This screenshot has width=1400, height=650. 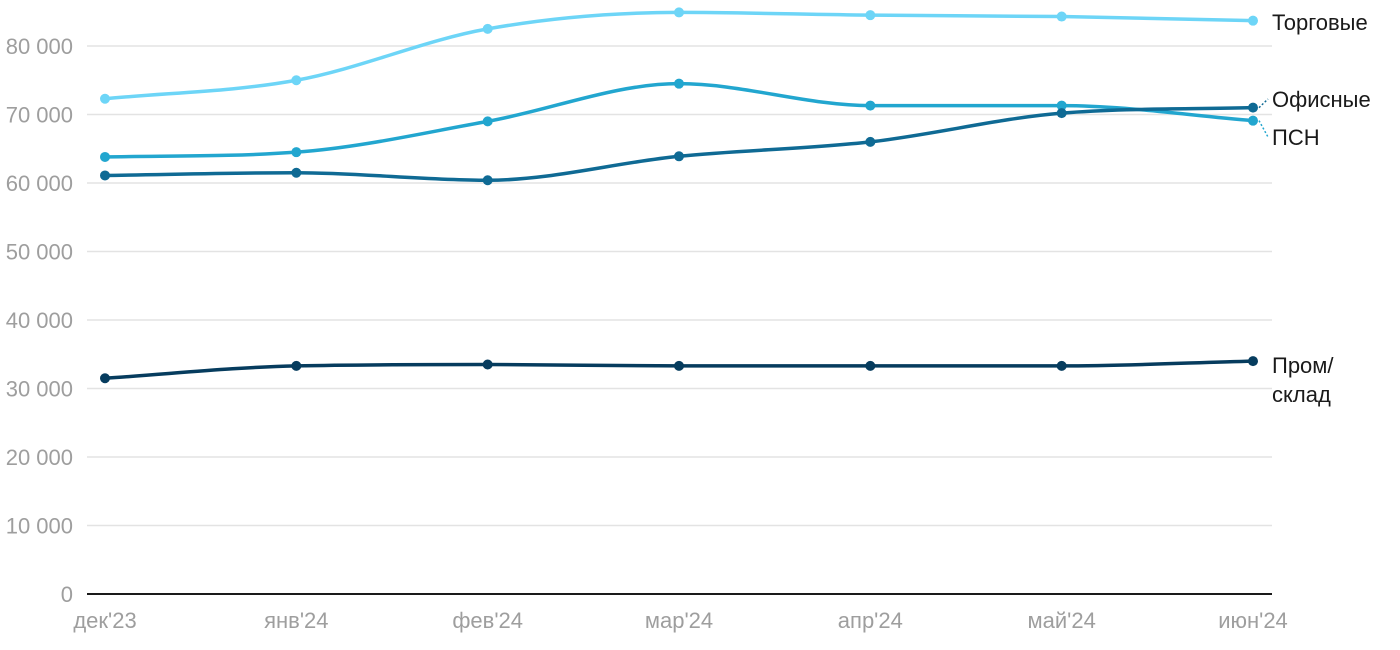 I want to click on x-tick-label: май'24, so click(x=1062, y=620).